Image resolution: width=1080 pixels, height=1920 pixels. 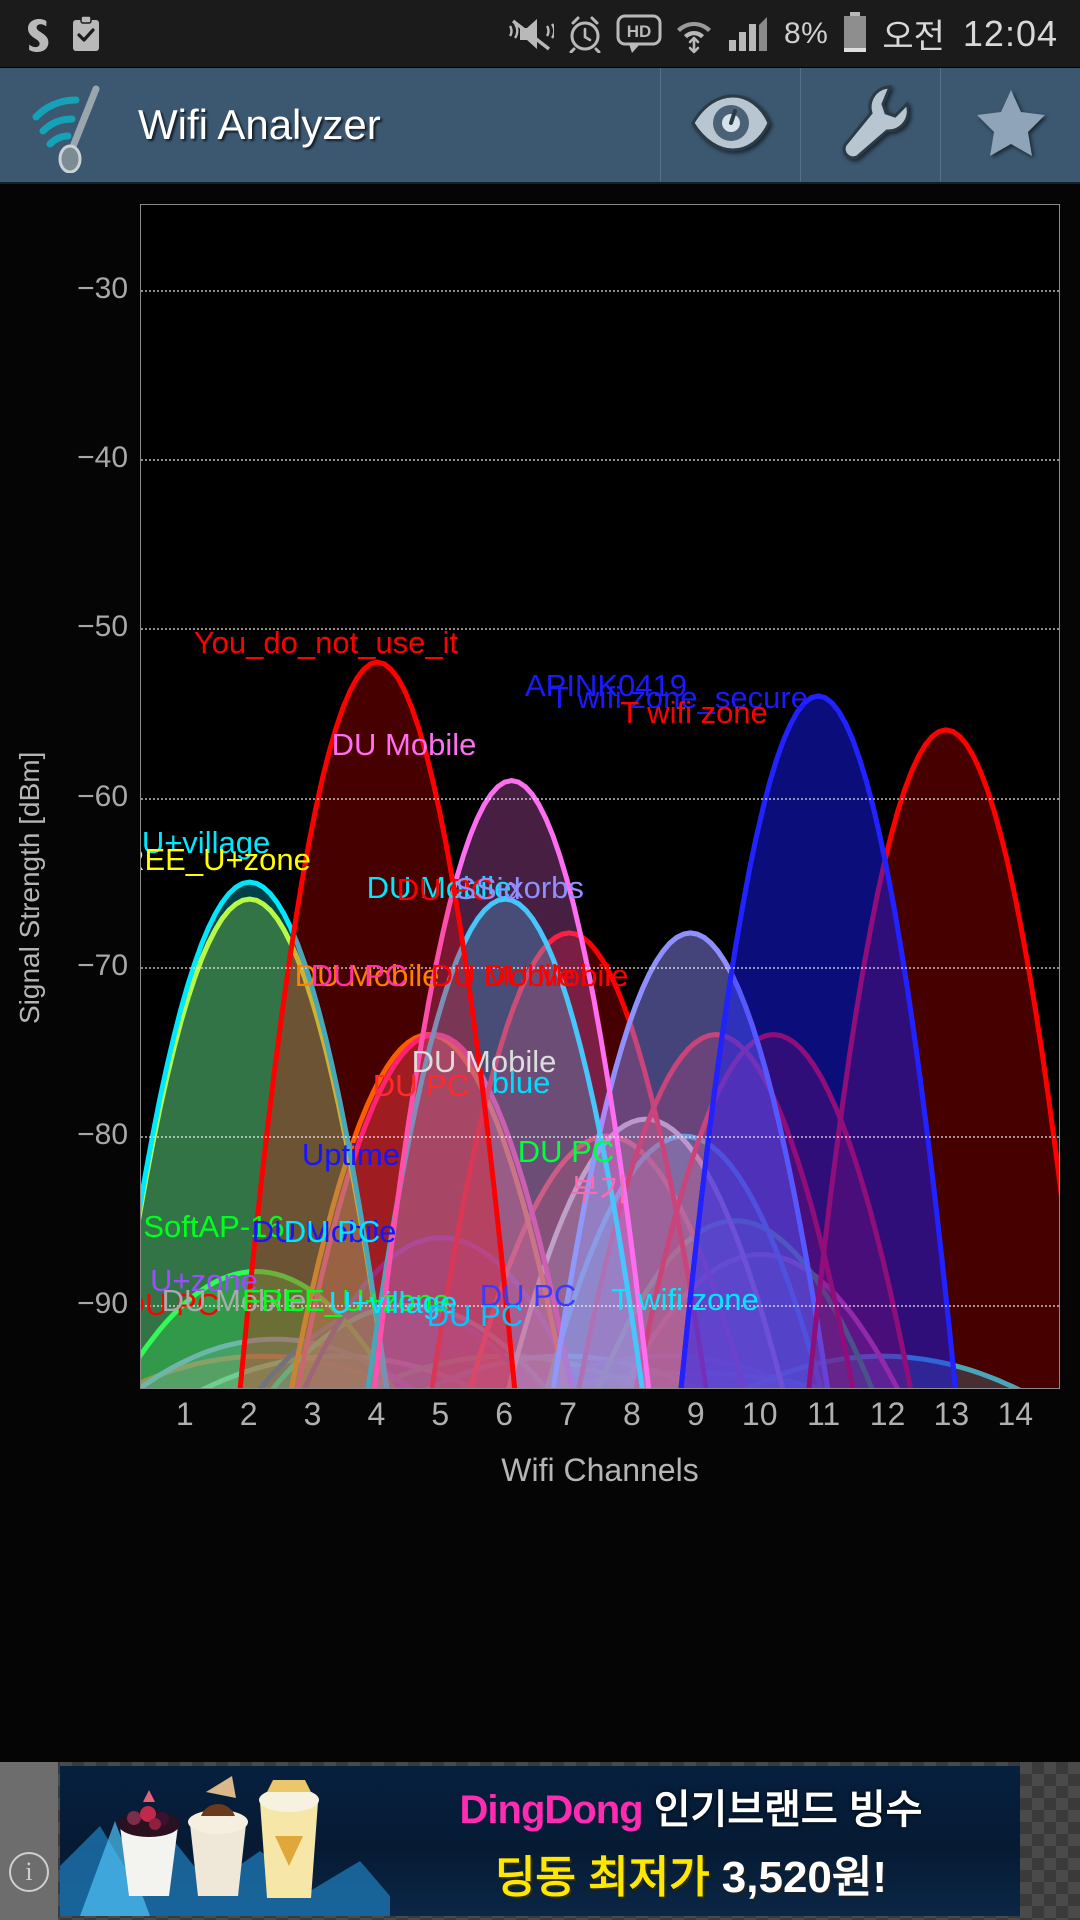 What do you see at coordinates (531, 34) in the screenshot?
I see `vibrate-mute-icon` at bounding box center [531, 34].